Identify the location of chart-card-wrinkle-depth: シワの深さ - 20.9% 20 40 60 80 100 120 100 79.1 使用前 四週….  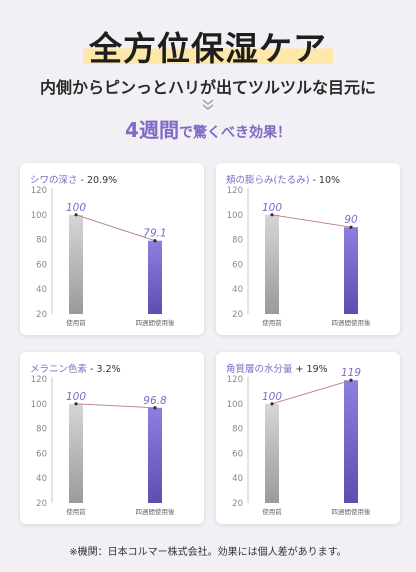
(112, 249).